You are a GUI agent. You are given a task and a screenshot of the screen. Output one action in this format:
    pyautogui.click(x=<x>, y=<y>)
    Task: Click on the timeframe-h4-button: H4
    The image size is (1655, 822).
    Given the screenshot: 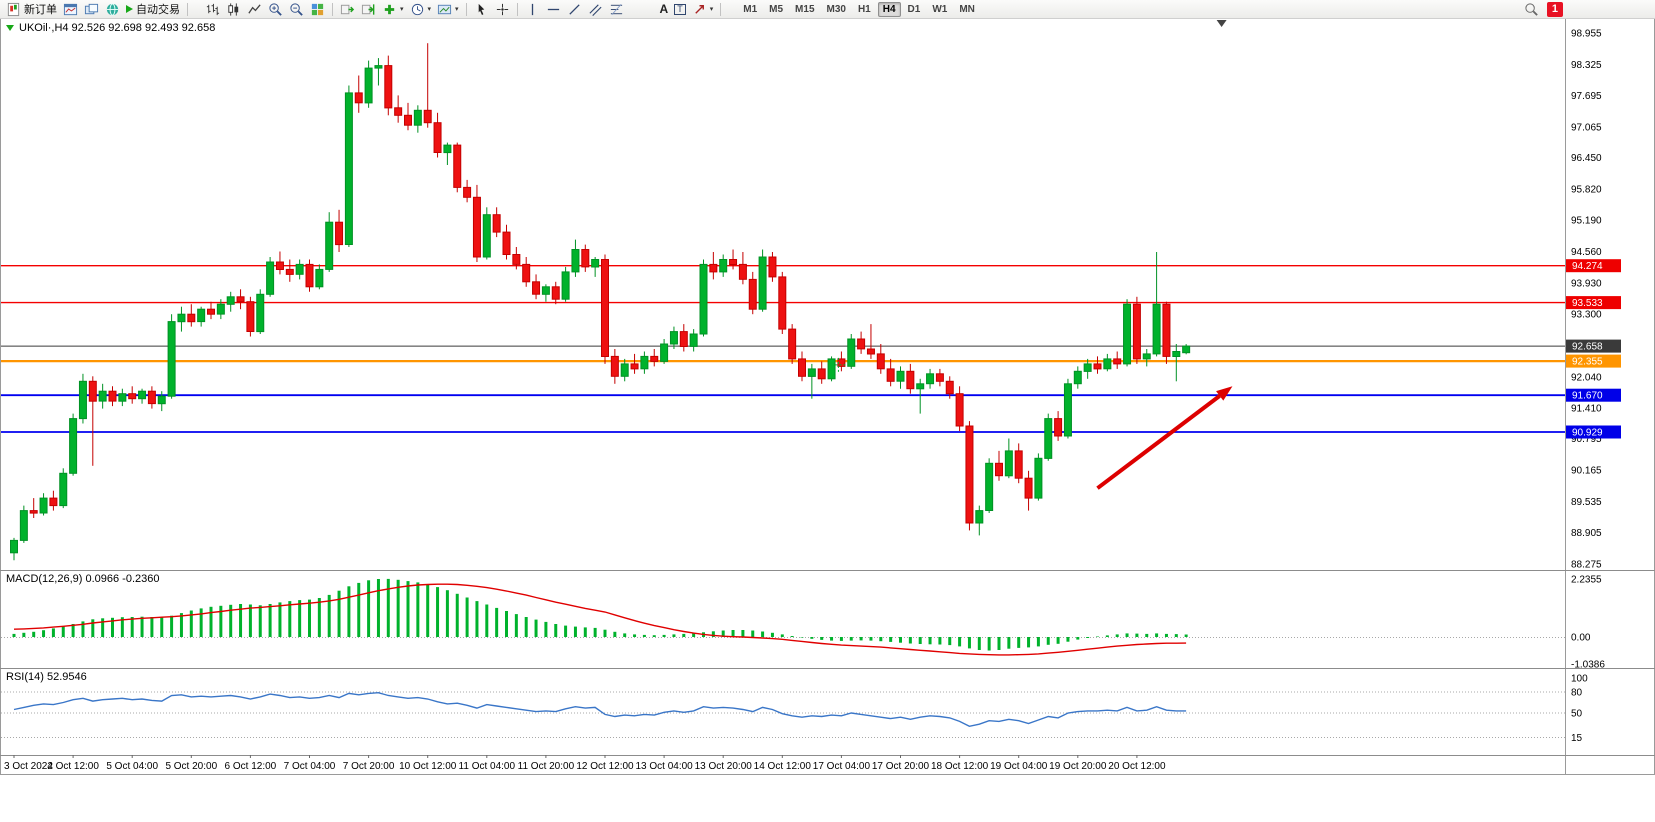 What is the action you would take?
    pyautogui.click(x=889, y=9)
    